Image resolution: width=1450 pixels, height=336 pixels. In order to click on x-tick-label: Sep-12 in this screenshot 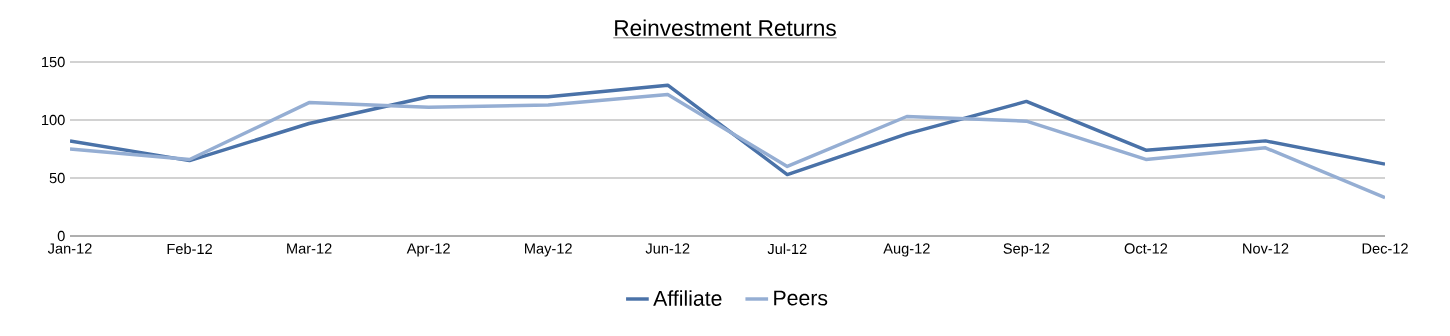, I will do `click(1026, 250)`.